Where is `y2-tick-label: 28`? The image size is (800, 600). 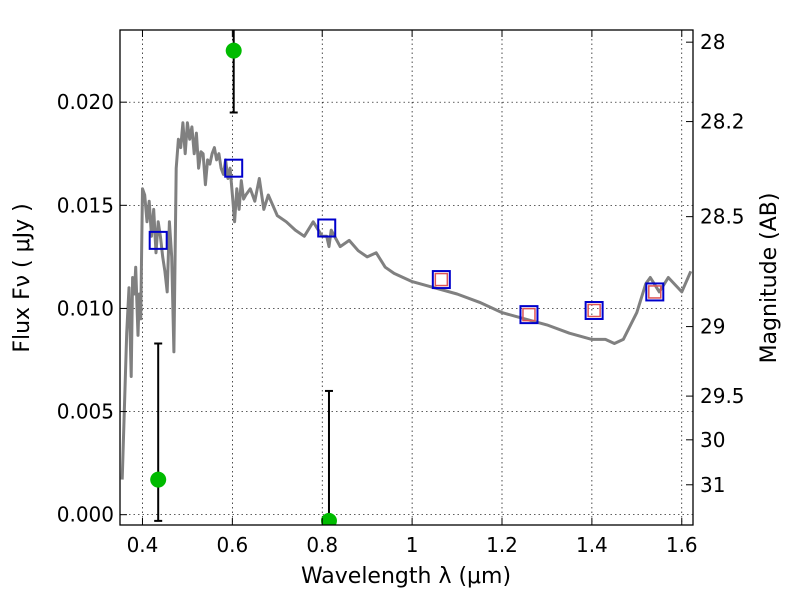 y2-tick-label: 28 is located at coordinates (712, 42).